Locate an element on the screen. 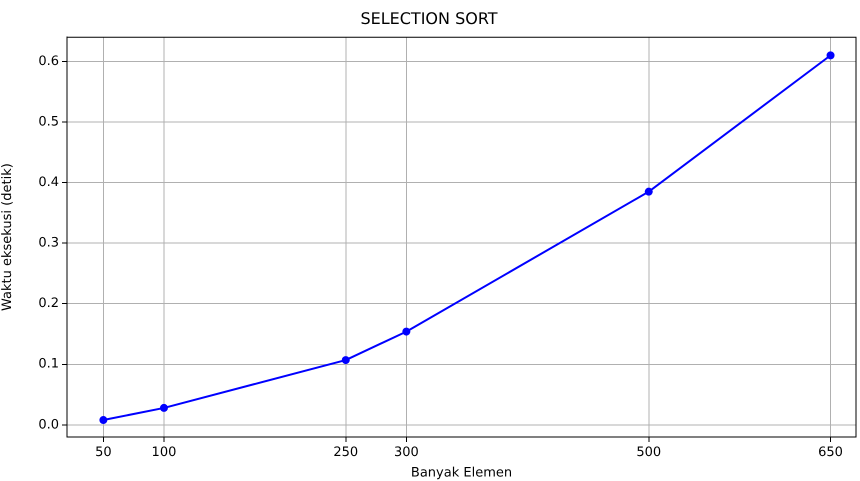  x-tick-label: 250 is located at coordinates (345, 452).